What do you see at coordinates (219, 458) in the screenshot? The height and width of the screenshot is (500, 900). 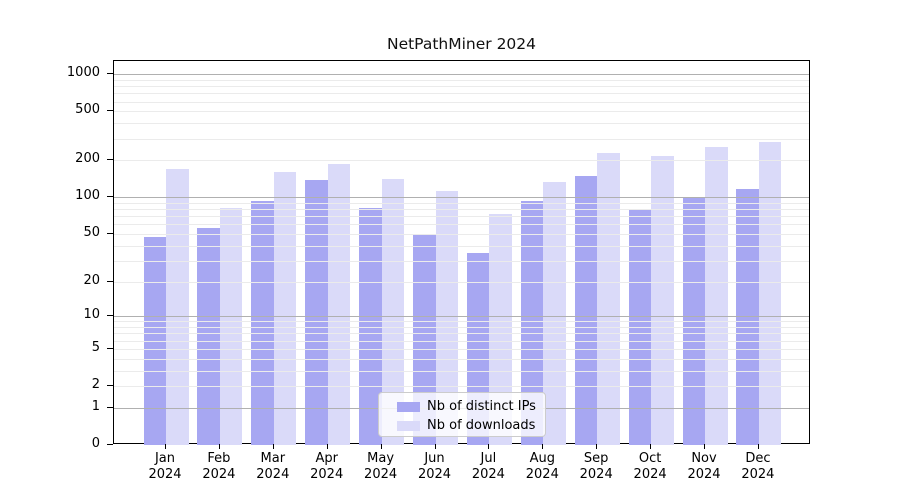 I see `x-tick-month: Feb` at bounding box center [219, 458].